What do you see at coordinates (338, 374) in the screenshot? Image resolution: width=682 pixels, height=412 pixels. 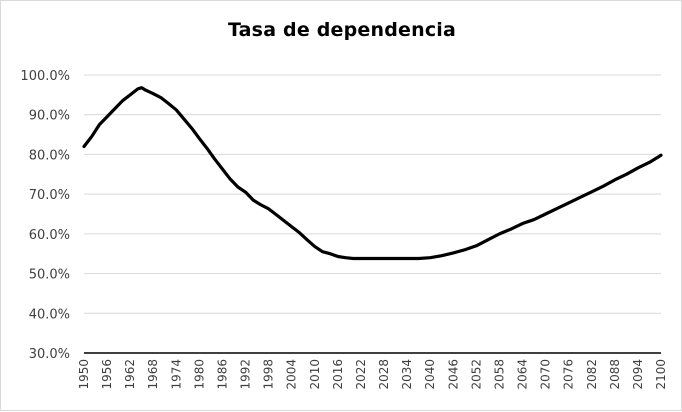 I see `x-tick-label: 2016` at bounding box center [338, 374].